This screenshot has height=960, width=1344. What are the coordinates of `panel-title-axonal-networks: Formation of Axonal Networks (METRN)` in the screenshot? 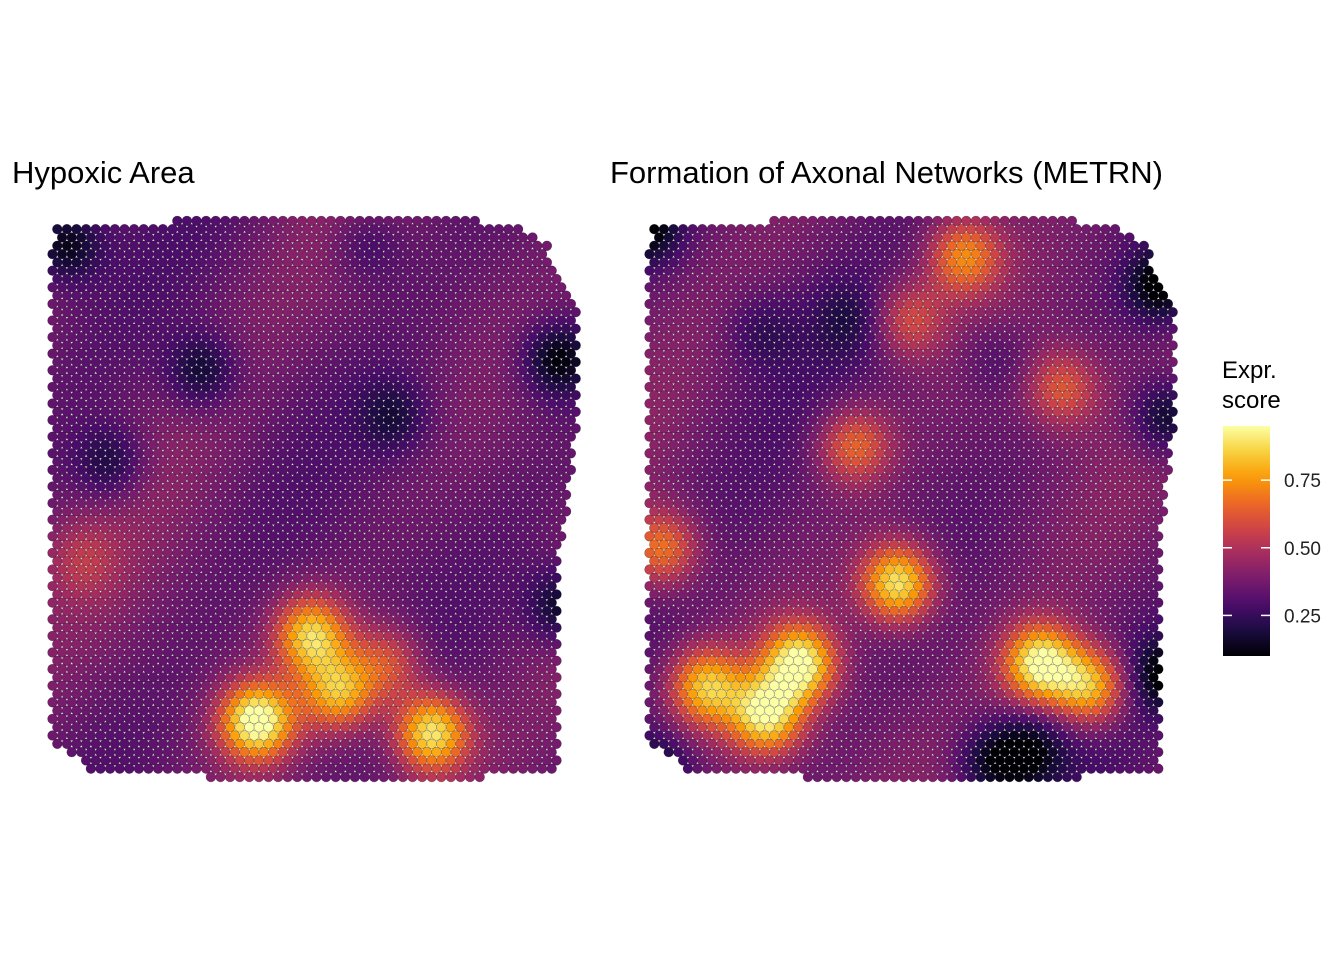 It's located at (886, 172).